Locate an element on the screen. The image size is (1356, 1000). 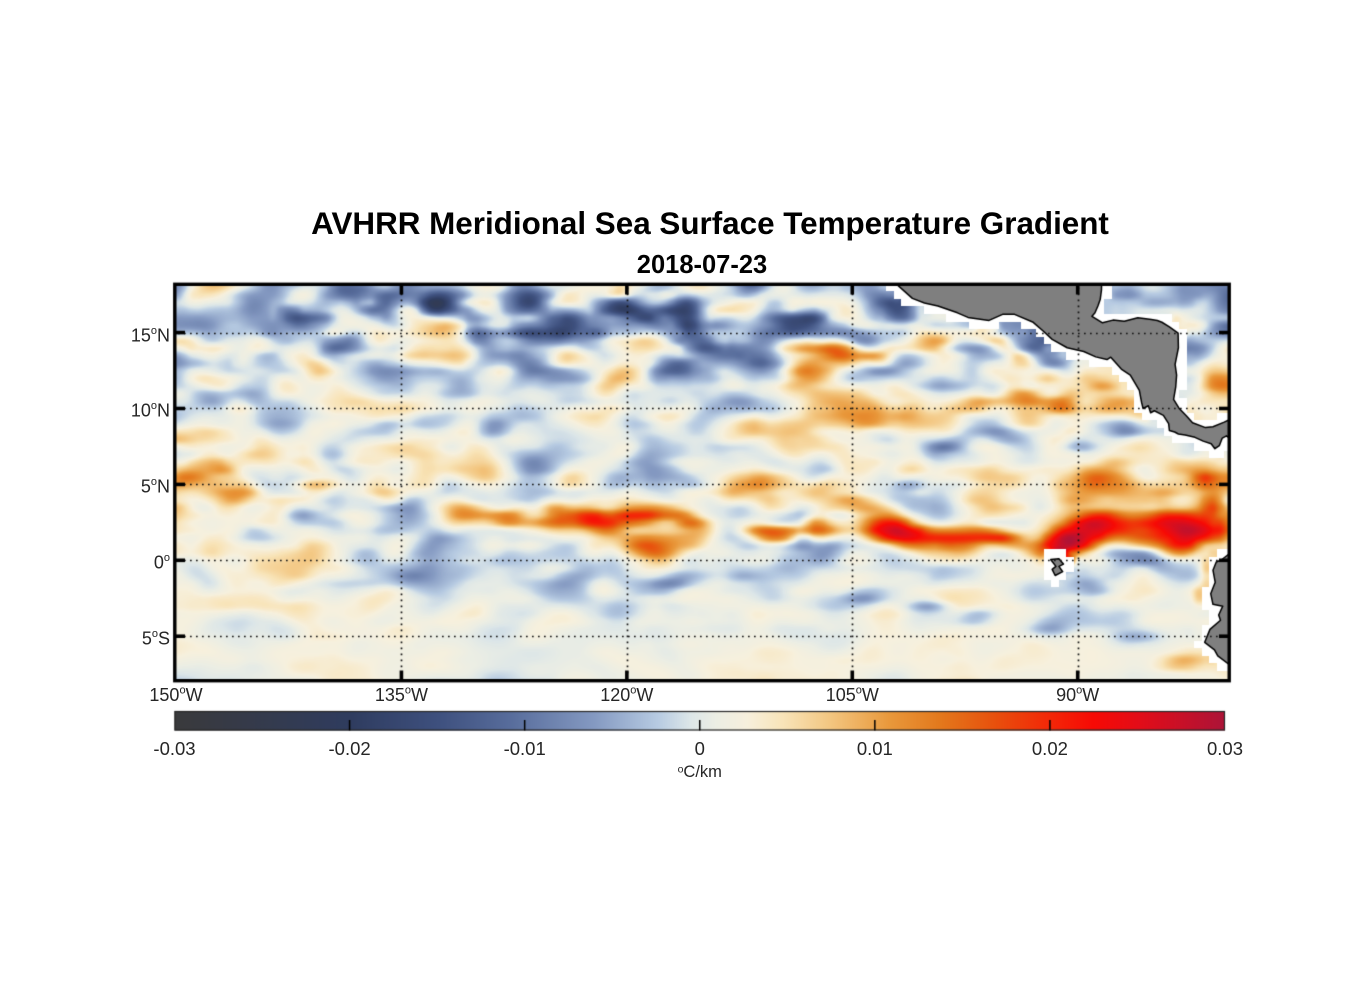
y-tick-label: 10oN is located at coordinates (150, 411).